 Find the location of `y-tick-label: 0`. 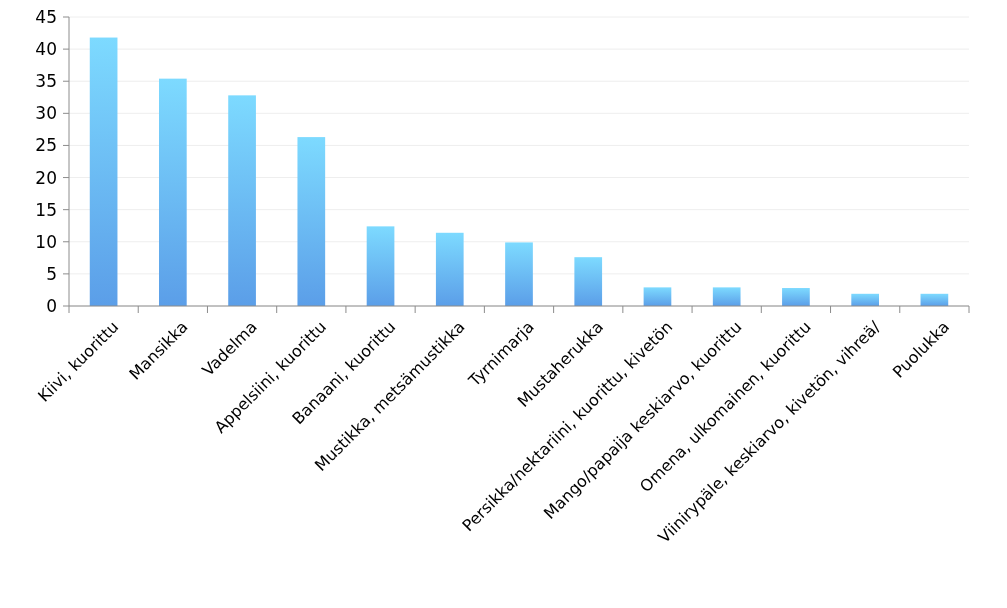

y-tick-label: 0 is located at coordinates (51, 305).